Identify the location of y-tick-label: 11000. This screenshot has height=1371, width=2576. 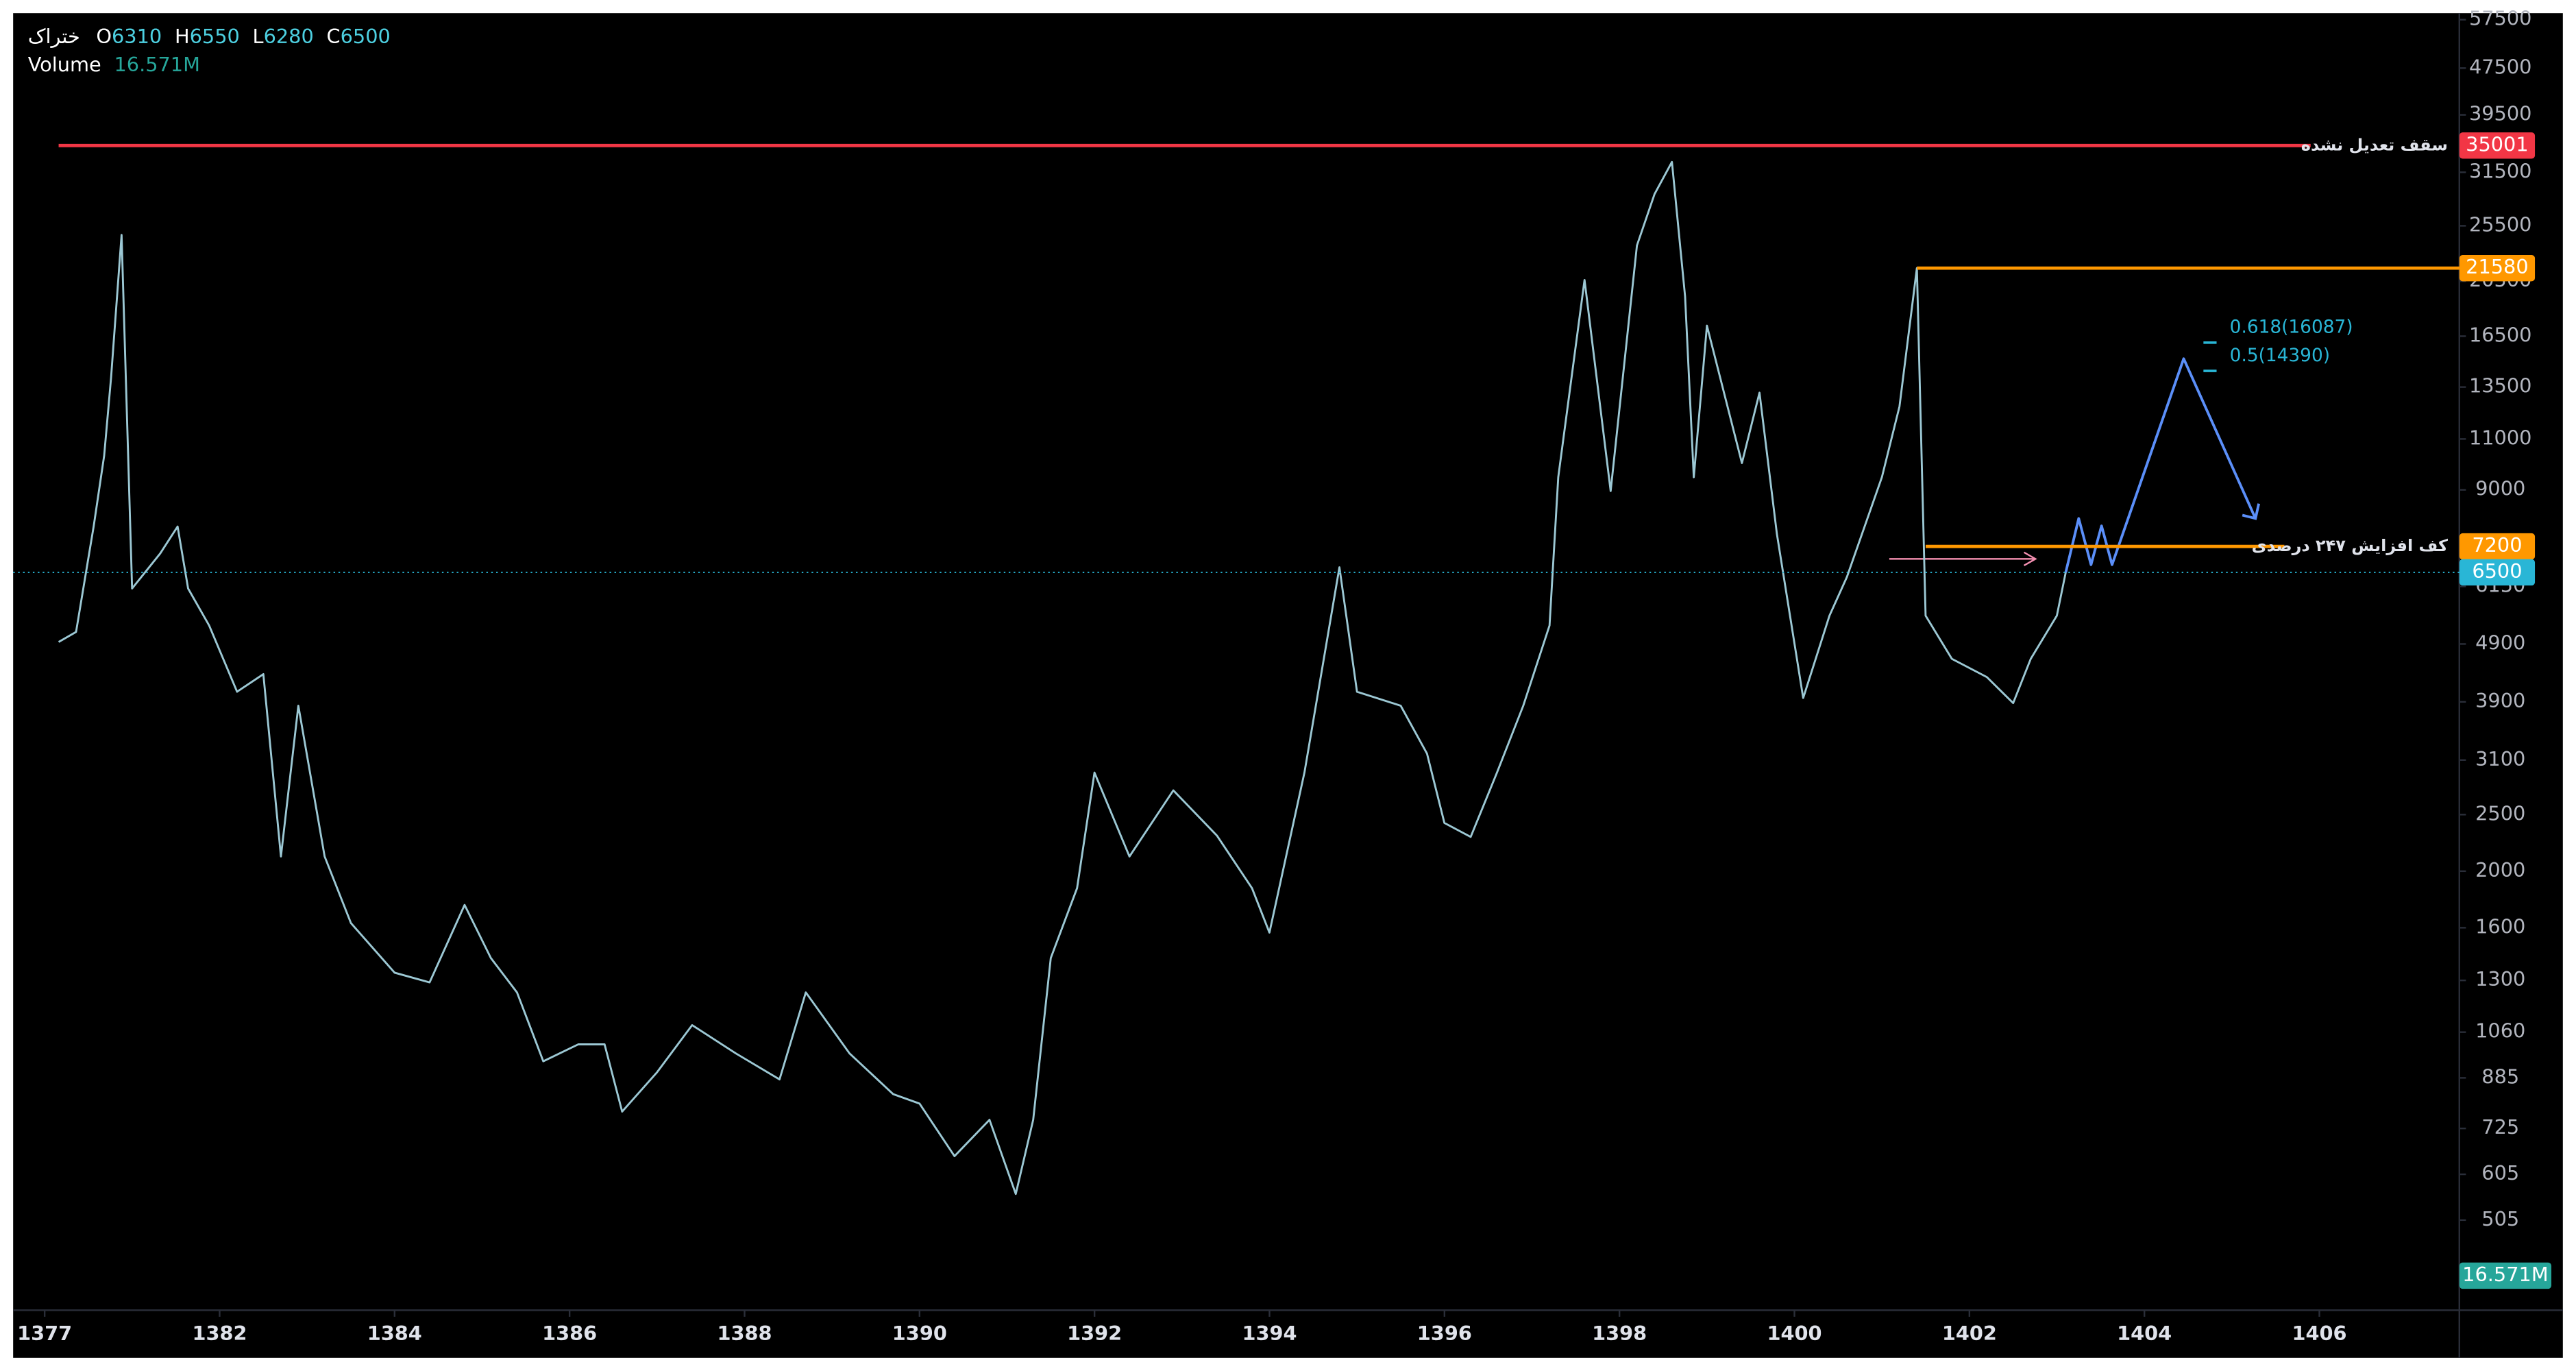
(2501, 438).